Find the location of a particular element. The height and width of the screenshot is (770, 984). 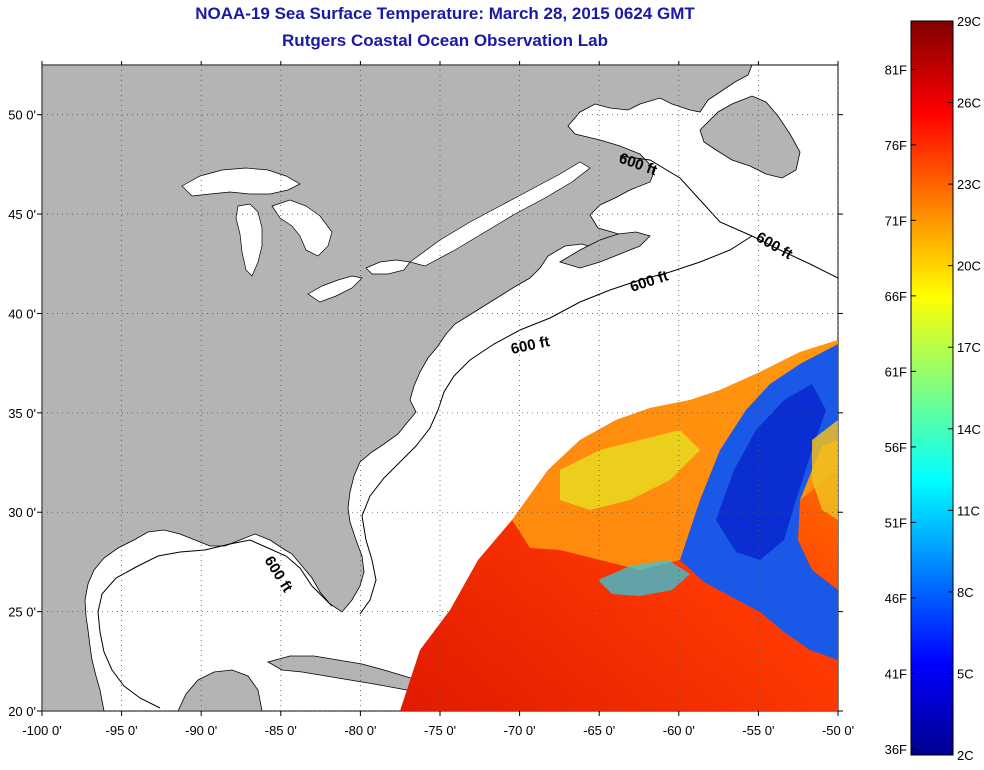

lat-tick-label: 50 0' is located at coordinates (22, 115).